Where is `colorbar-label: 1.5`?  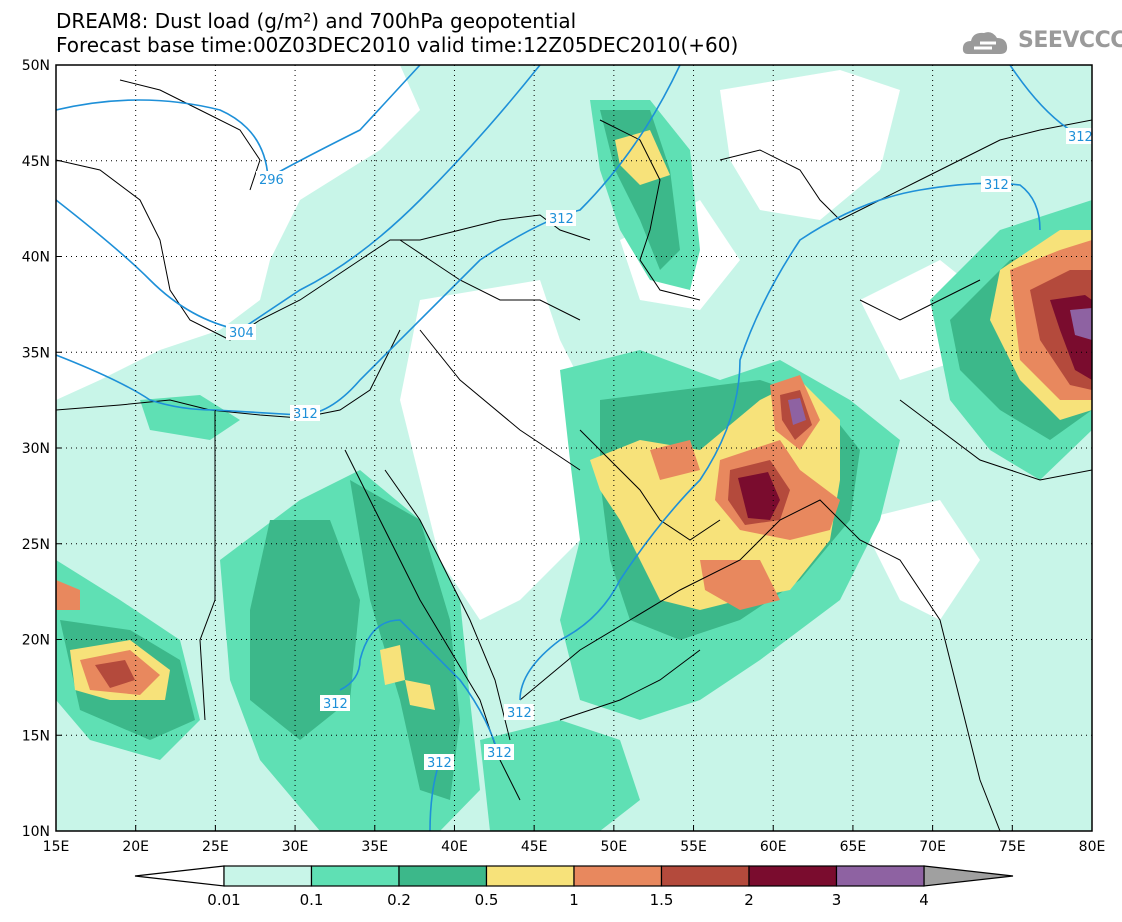
colorbar-label: 1.5 is located at coordinates (662, 900).